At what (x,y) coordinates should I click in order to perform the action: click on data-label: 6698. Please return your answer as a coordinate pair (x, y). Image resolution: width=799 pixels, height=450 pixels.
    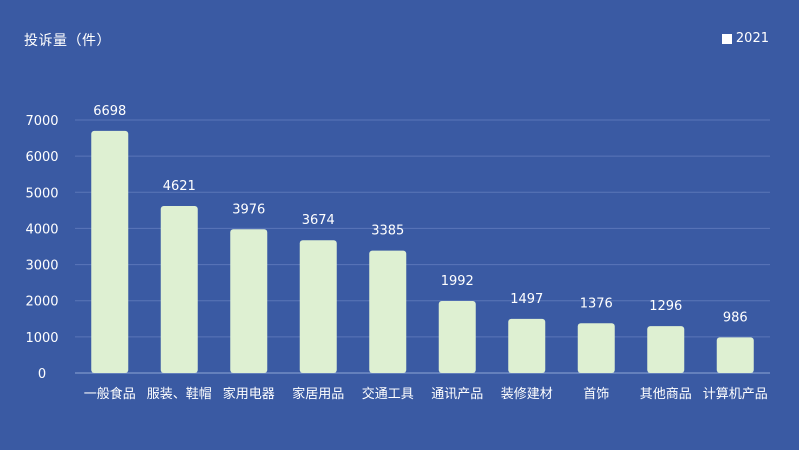
    Looking at the image, I should click on (109, 111).